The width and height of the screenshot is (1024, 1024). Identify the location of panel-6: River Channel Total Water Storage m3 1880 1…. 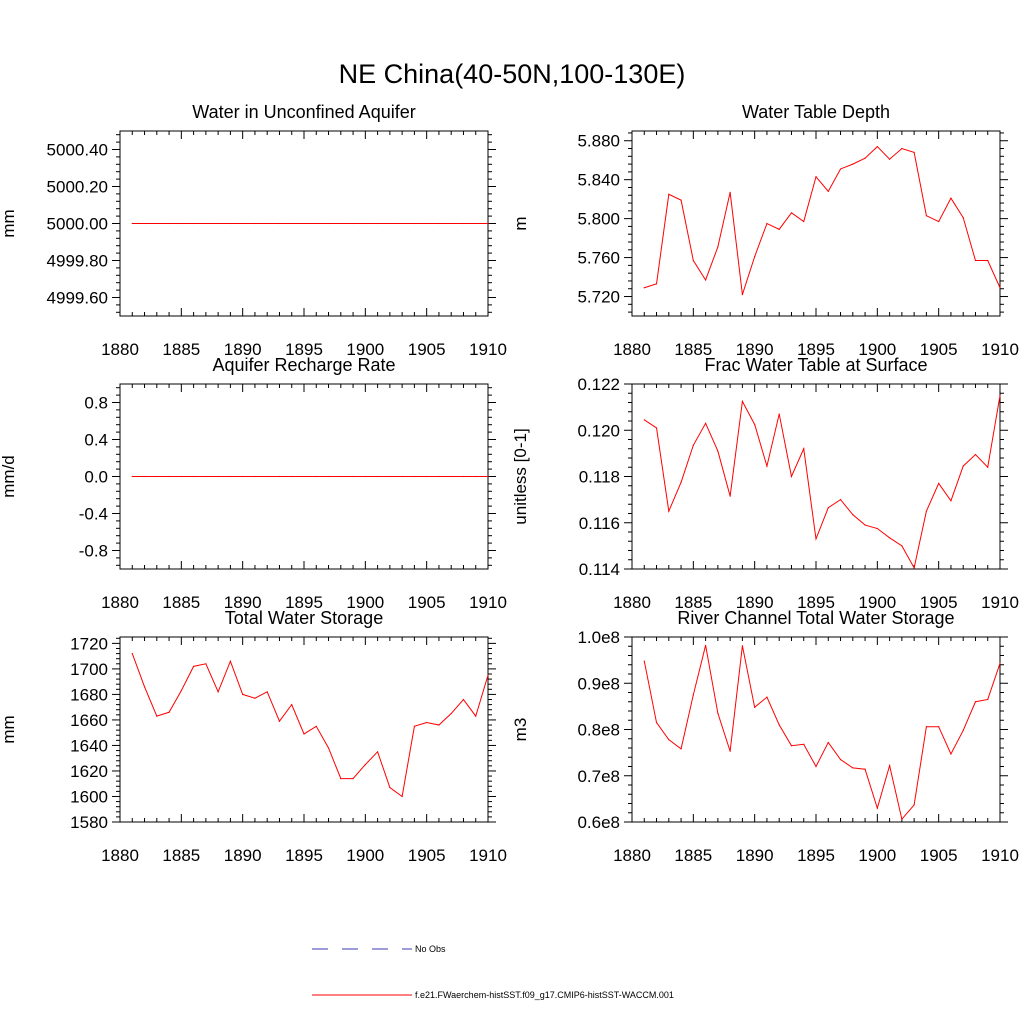
(765, 736).